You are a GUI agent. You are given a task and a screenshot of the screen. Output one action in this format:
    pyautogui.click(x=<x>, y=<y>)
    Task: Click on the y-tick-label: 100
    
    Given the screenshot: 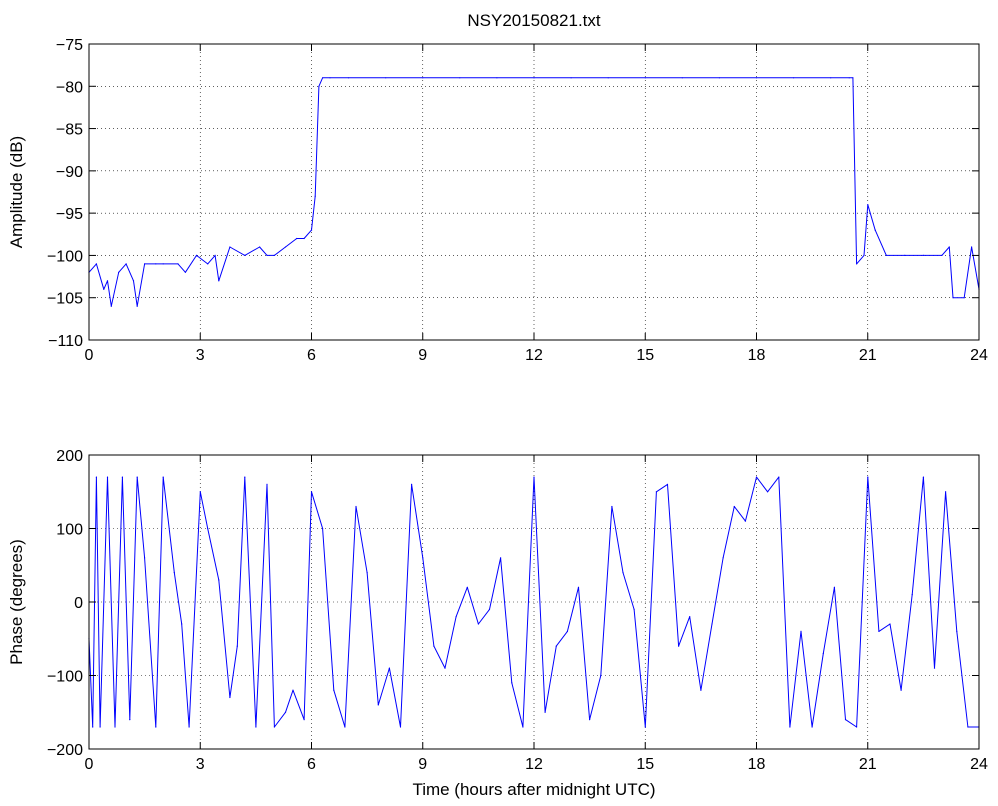 What is the action you would take?
    pyautogui.click(x=69, y=530)
    